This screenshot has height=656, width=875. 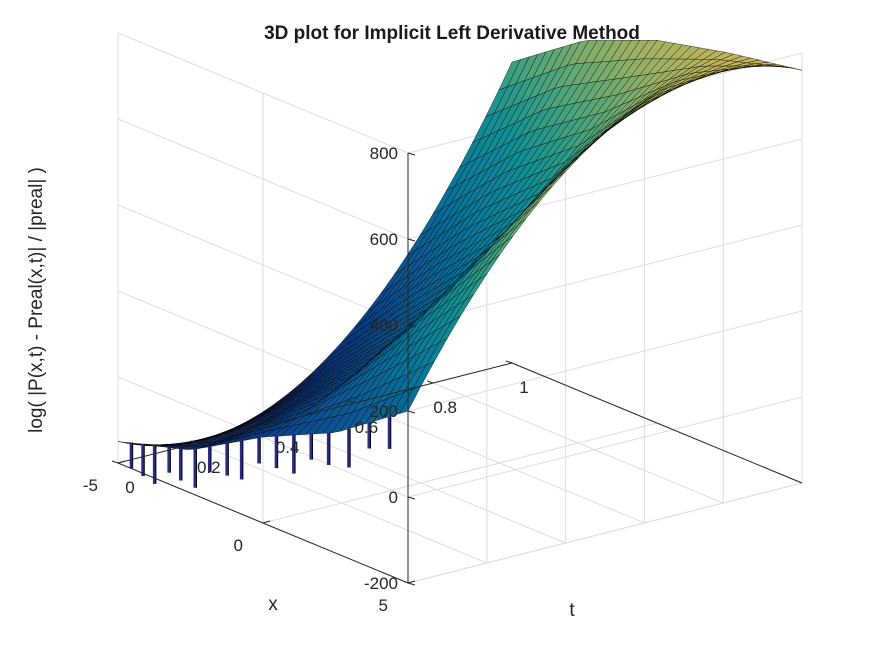 I want to click on t-tick-label: 1, so click(x=523, y=387).